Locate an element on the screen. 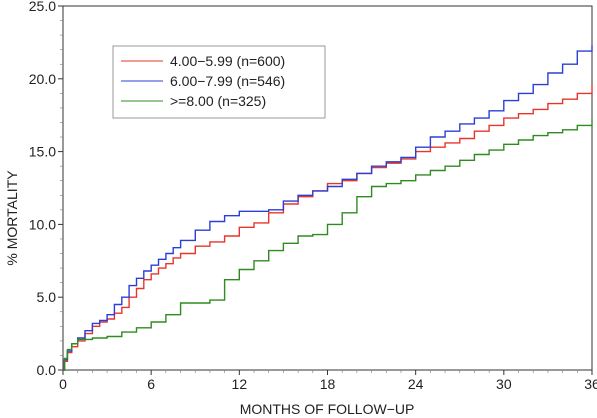  y-tick-label: 20.0 is located at coordinates (42, 79).